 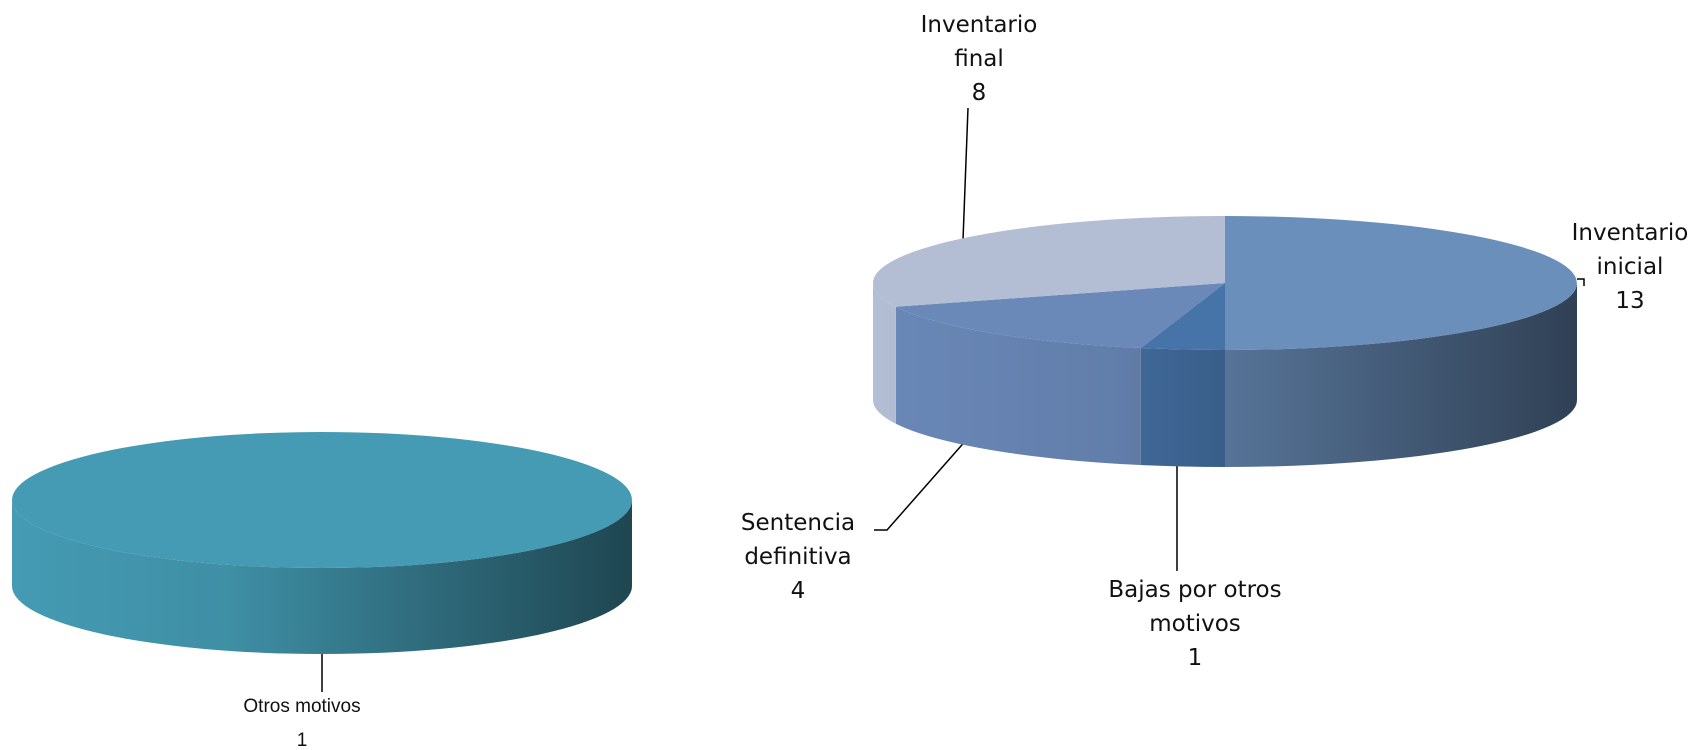 I want to click on slice-label: Sentencia definitiva, so click(x=798, y=540).